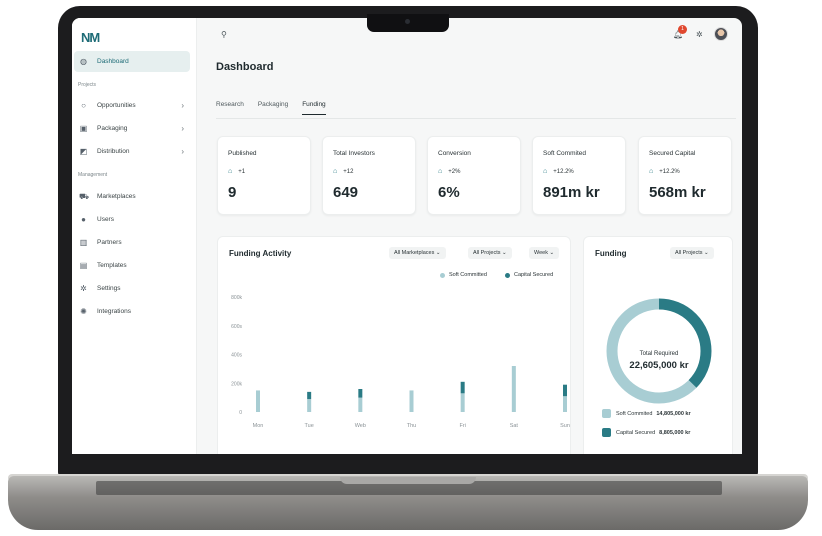 This screenshot has height=536, width=822. Describe the element at coordinates (564, 153) in the screenshot. I see `stat-label: Soft Commited` at that location.